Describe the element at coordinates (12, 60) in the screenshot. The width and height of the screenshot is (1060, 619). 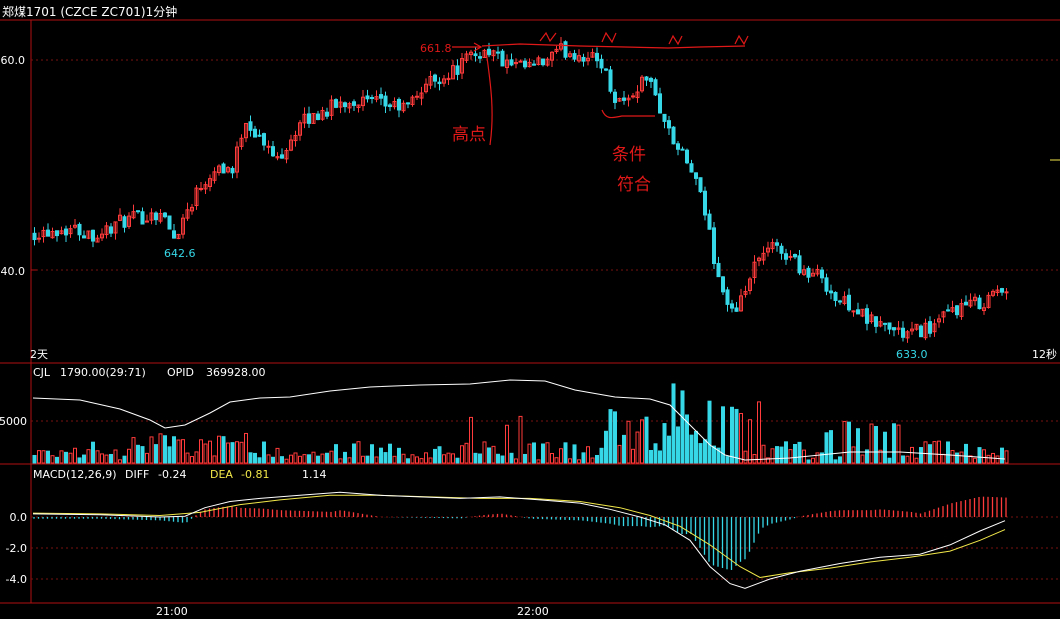
I see `y-tick-660: 660.0` at that location.